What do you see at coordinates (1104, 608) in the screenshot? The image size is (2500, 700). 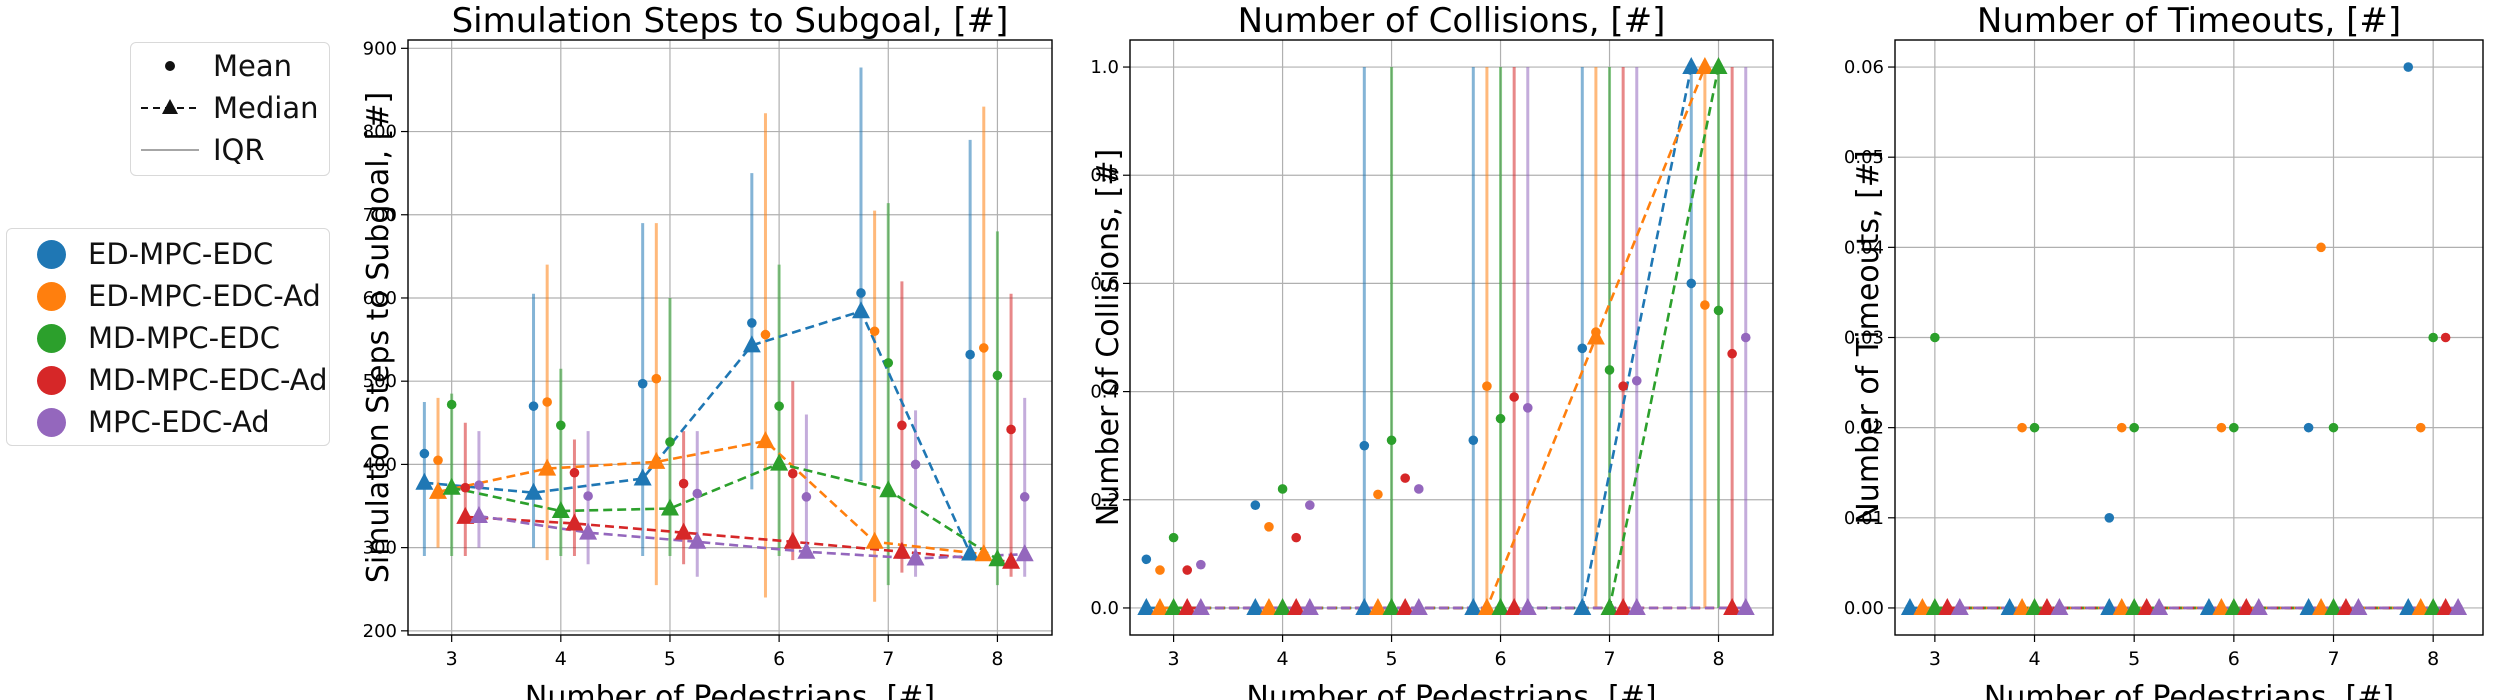 I see `y-tick-label: 0.0` at bounding box center [1104, 608].